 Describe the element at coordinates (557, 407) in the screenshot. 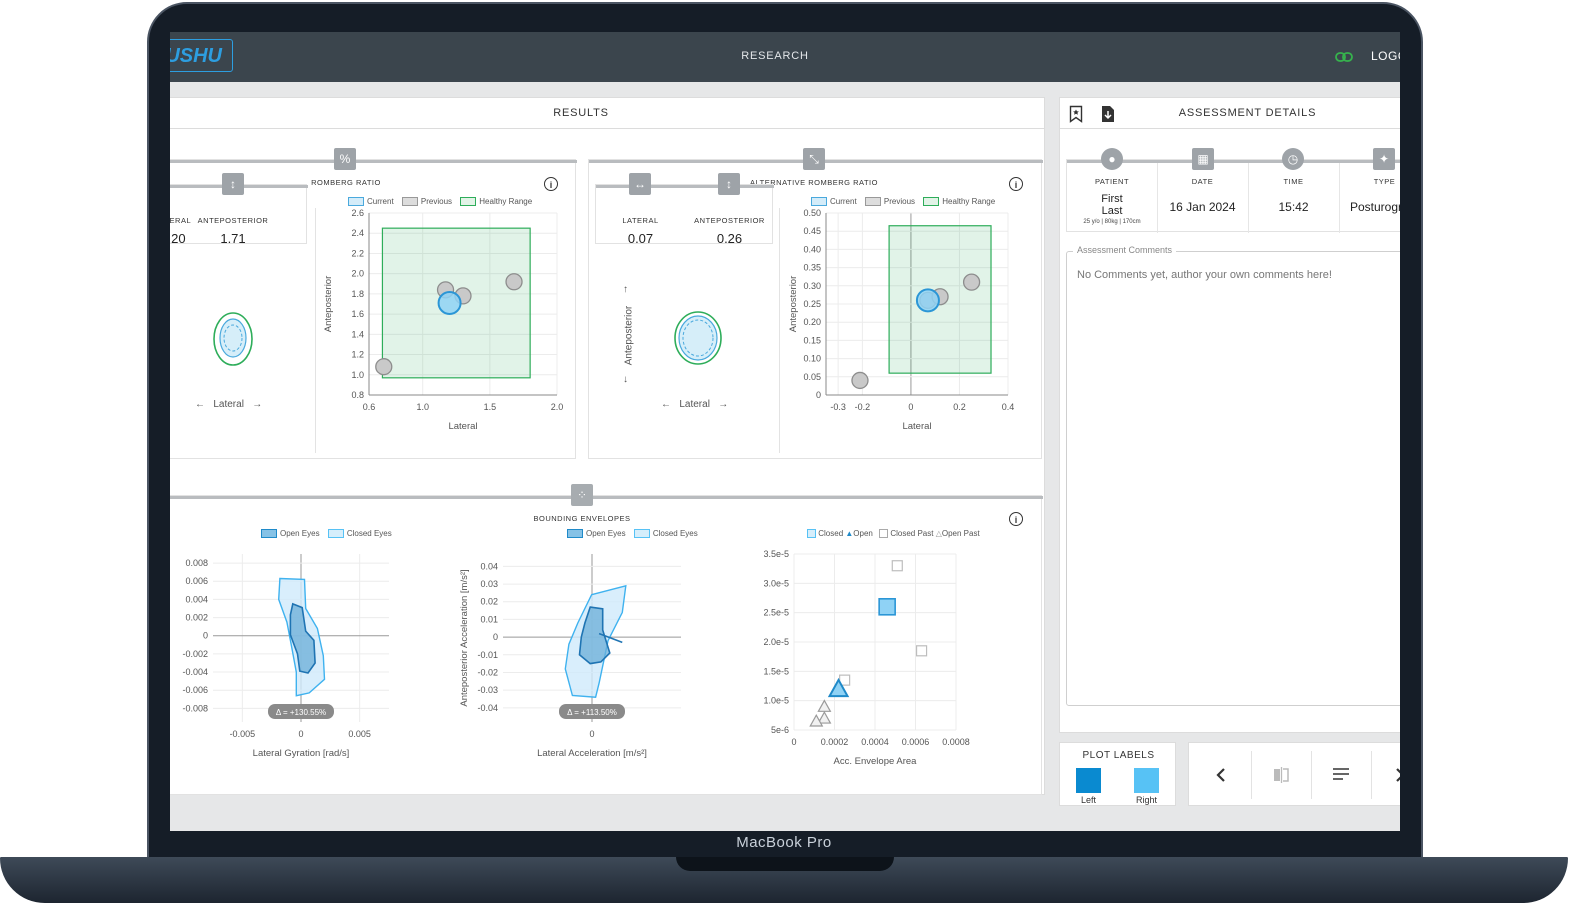

I see `x-tick-label: 2.0` at that location.